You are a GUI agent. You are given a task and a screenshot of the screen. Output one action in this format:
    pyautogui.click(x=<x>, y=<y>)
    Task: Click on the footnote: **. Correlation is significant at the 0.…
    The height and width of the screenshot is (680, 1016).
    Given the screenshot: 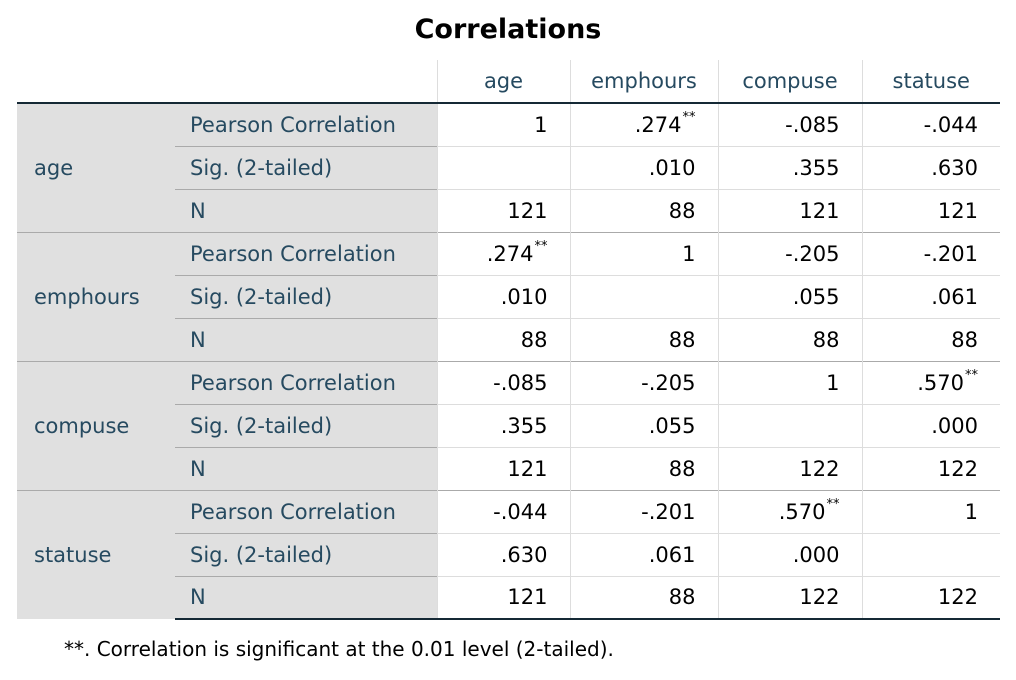 What is the action you would take?
    pyautogui.click(x=339, y=649)
    